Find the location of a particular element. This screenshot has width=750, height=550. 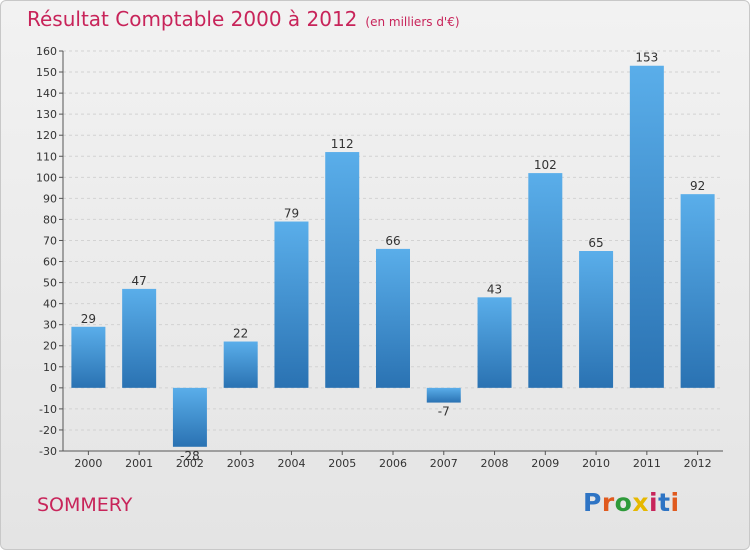

data-label: 112 is located at coordinates (342, 144).